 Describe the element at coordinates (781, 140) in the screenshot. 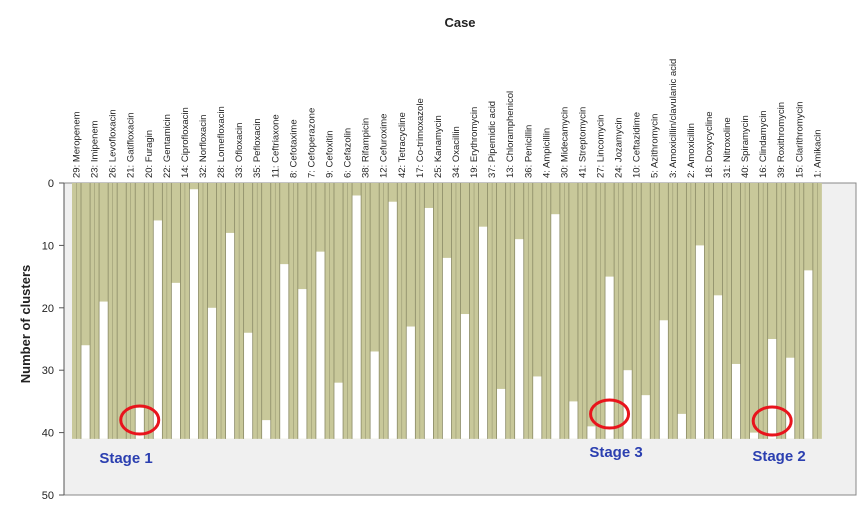

I see `case-label: 39: Roxithromycin` at that location.